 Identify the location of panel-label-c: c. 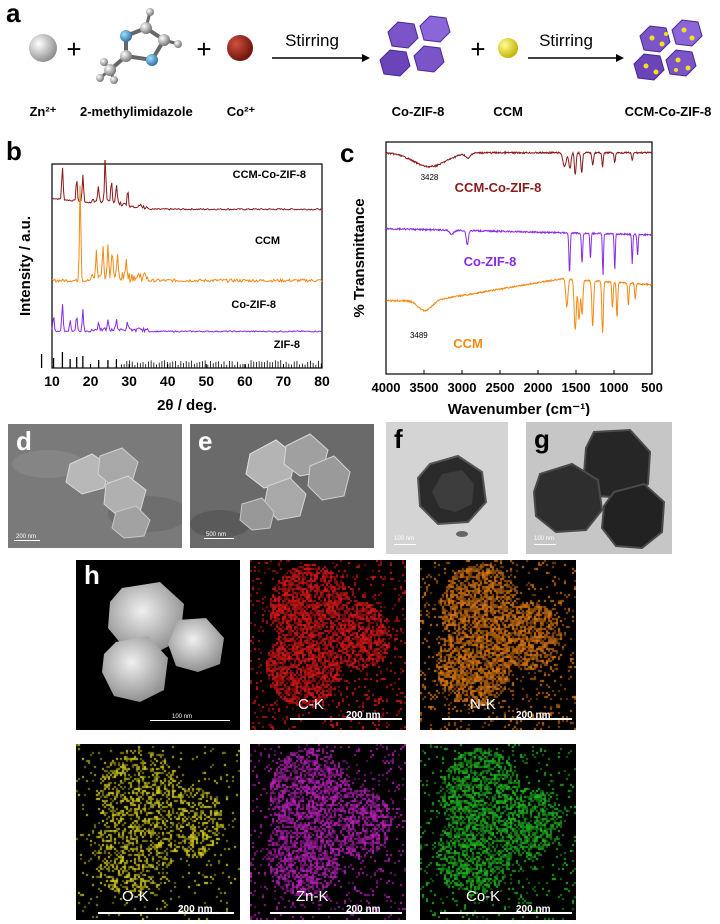
(347, 153).